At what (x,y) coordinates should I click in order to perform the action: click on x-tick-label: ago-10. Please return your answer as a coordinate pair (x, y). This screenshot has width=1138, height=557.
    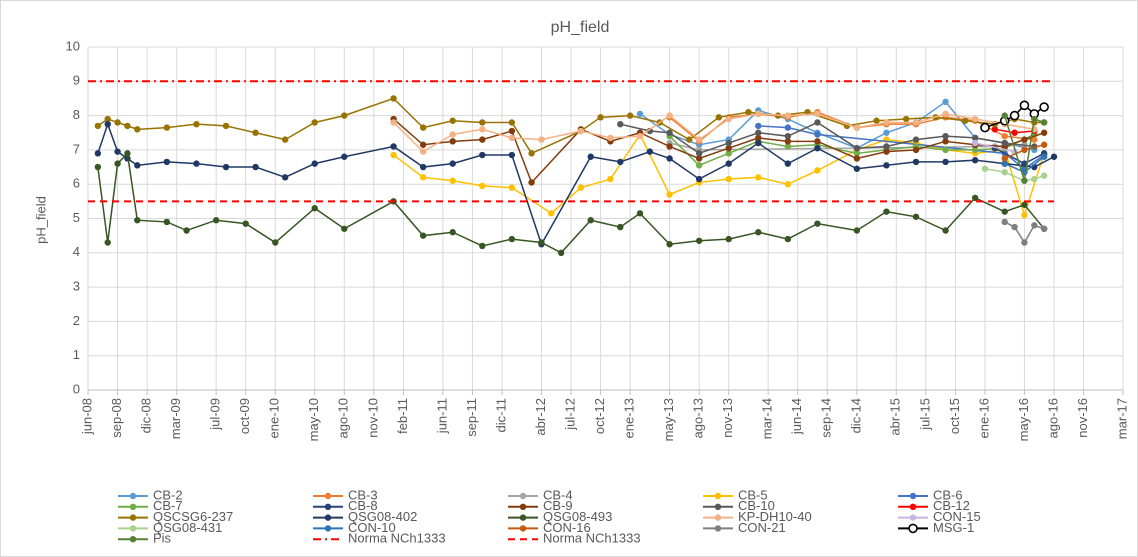
    Looking at the image, I should click on (343, 418).